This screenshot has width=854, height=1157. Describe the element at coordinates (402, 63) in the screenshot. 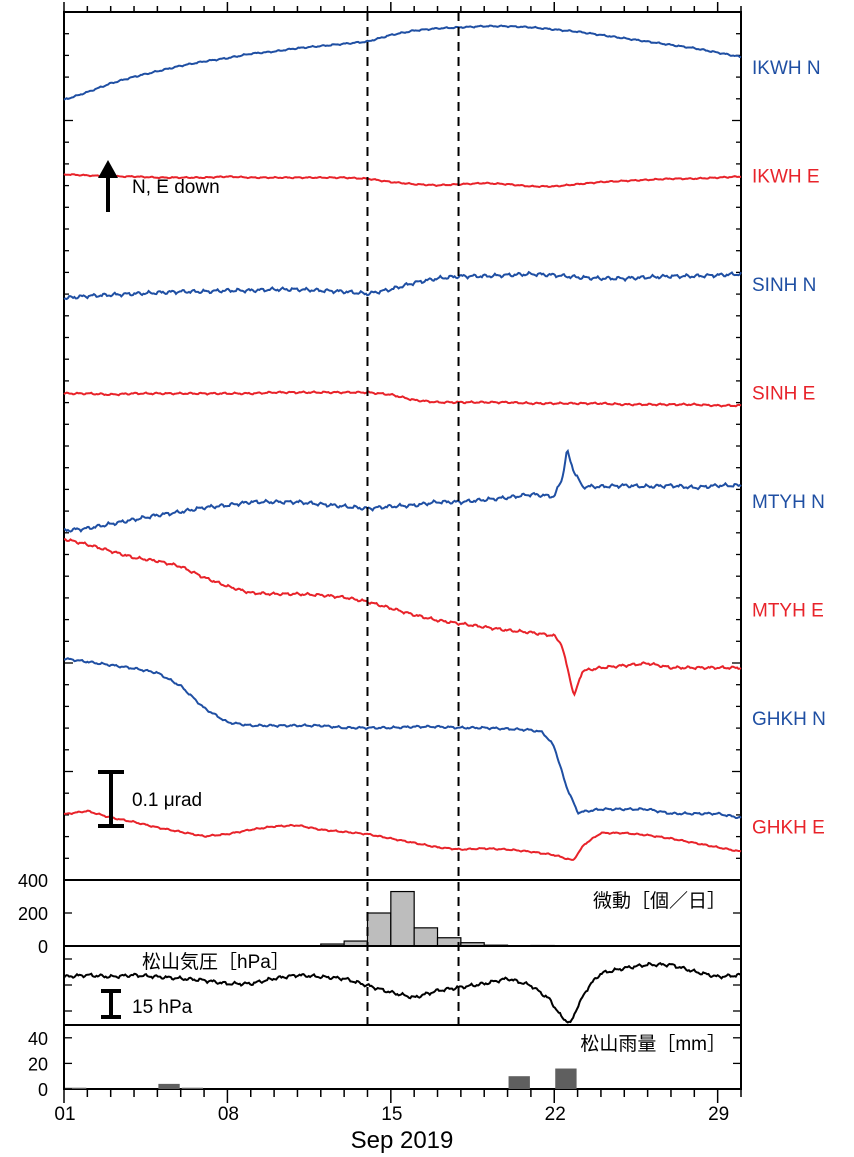

I see `trace-ikwh-n` at that location.